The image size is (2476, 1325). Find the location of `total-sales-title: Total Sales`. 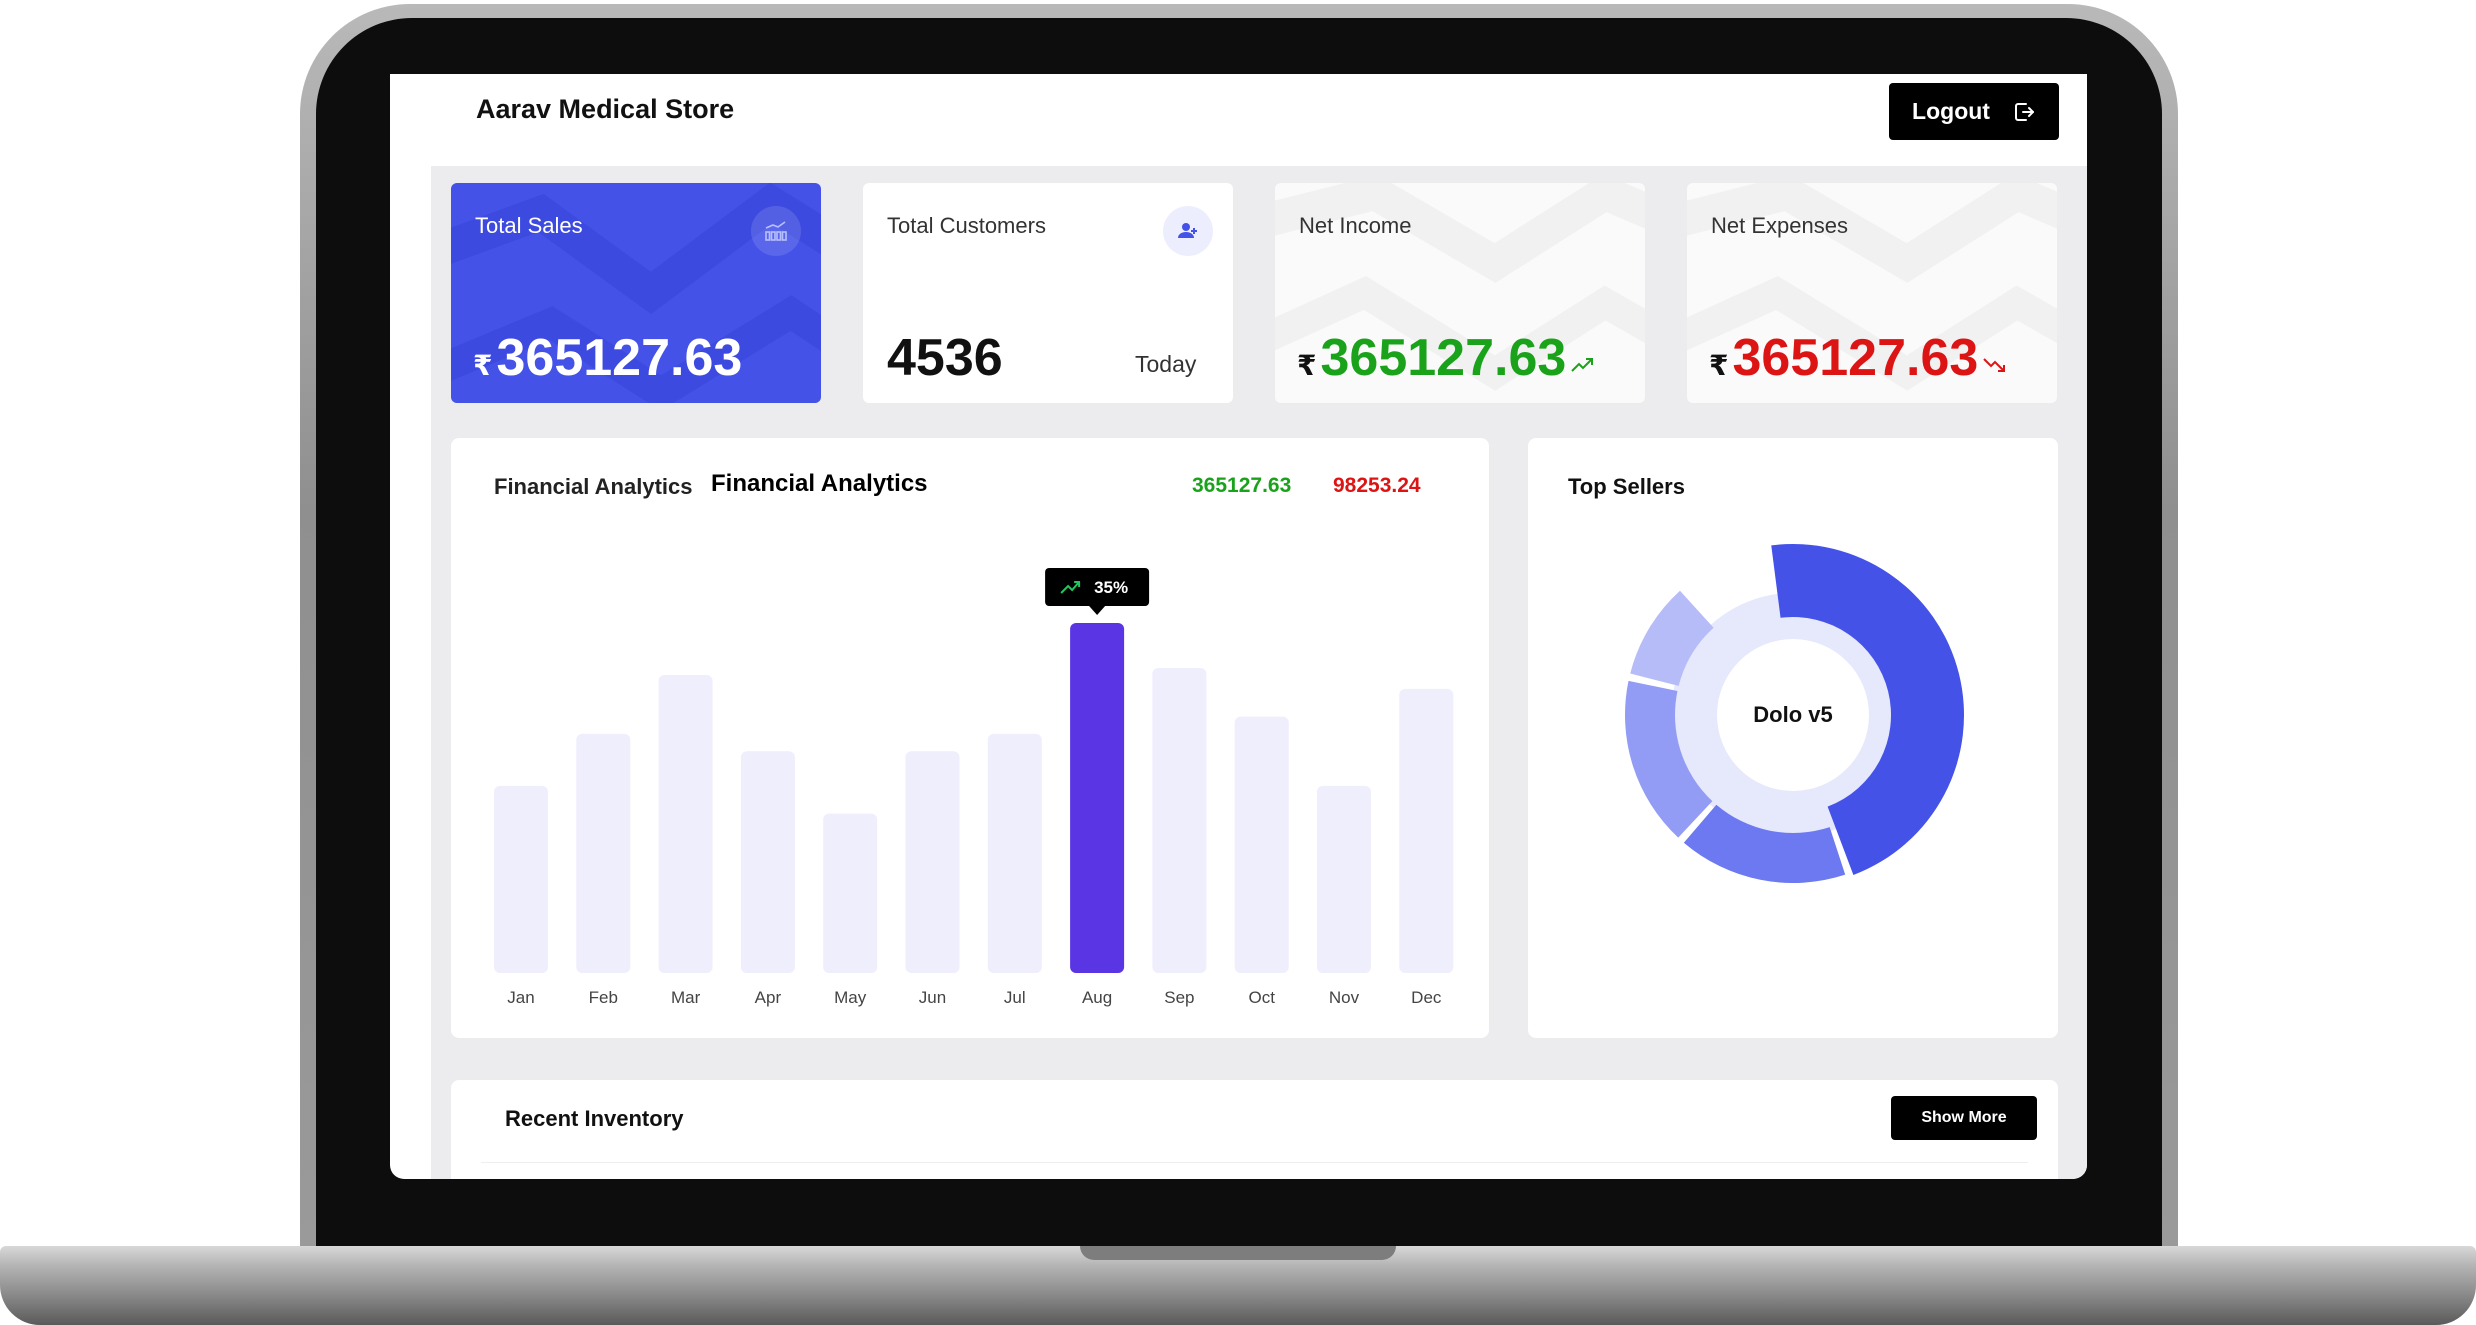

total-sales-title: Total Sales is located at coordinates (529, 225).